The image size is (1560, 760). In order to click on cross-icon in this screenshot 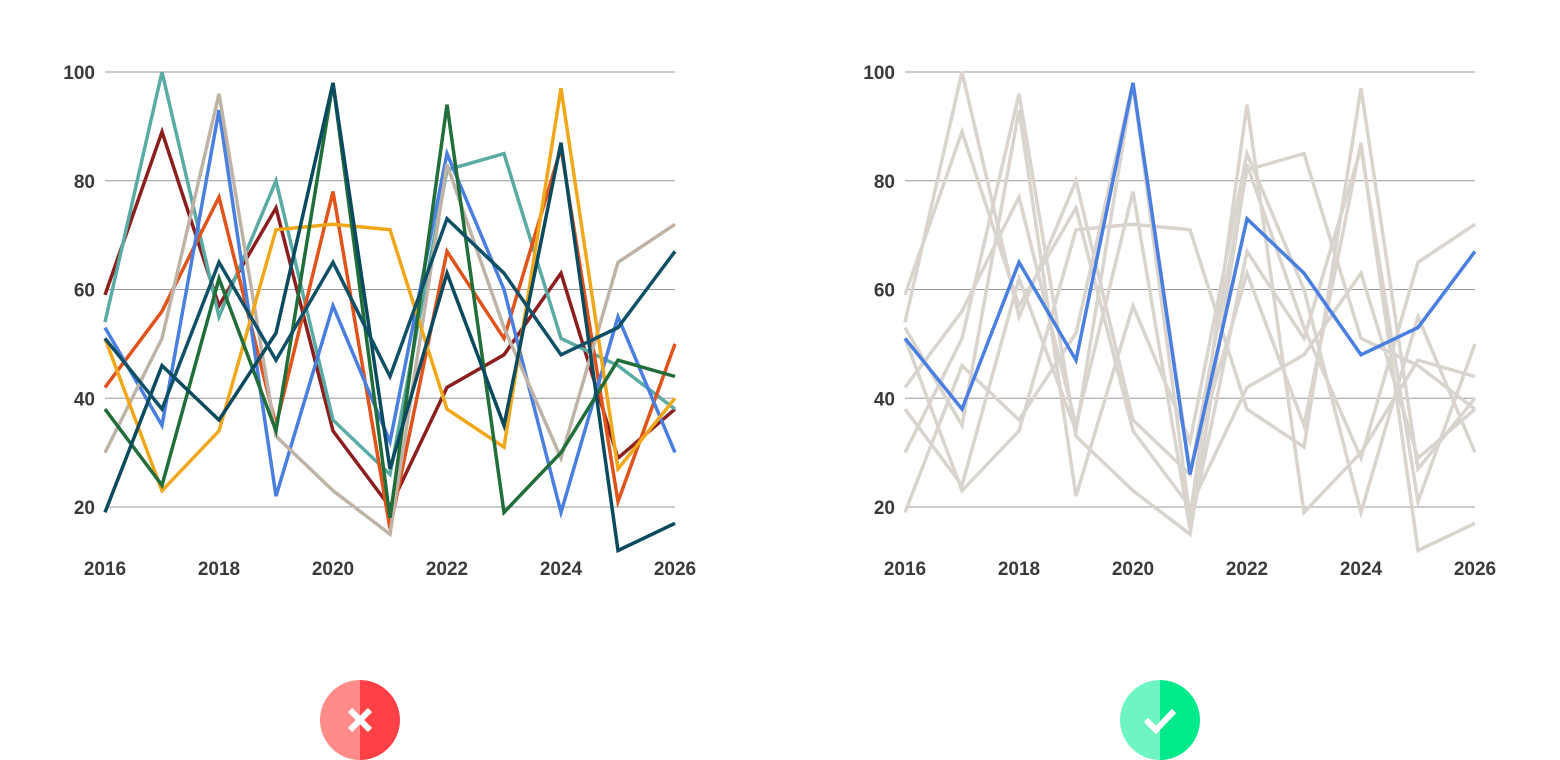, I will do `click(360, 720)`.